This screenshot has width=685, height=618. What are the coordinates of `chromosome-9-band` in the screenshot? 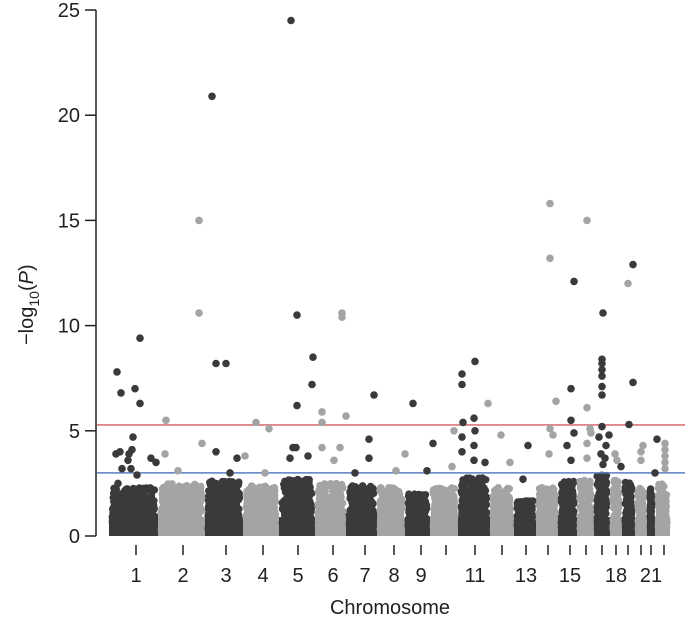 It's located at (417, 513).